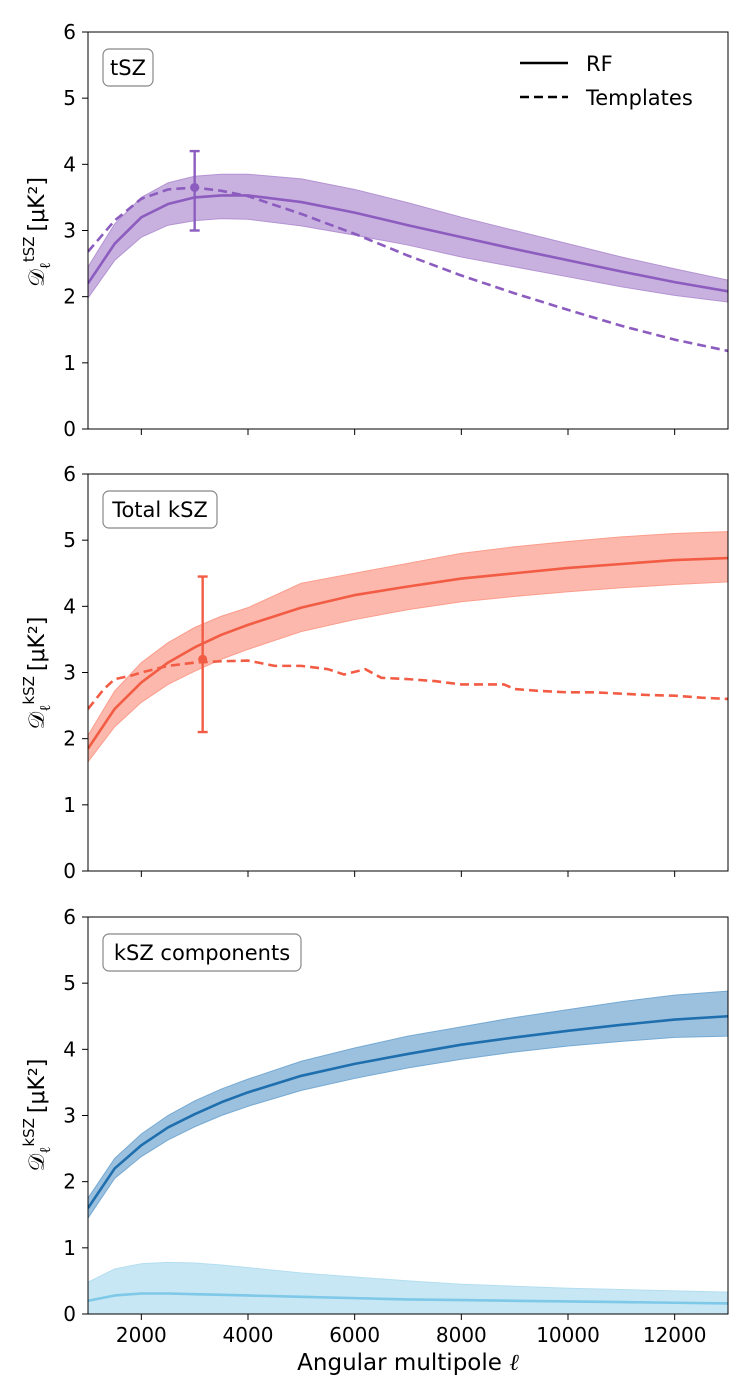  Describe the element at coordinates (599, 64) in the screenshot. I see `legend-rf-label: RF` at that location.